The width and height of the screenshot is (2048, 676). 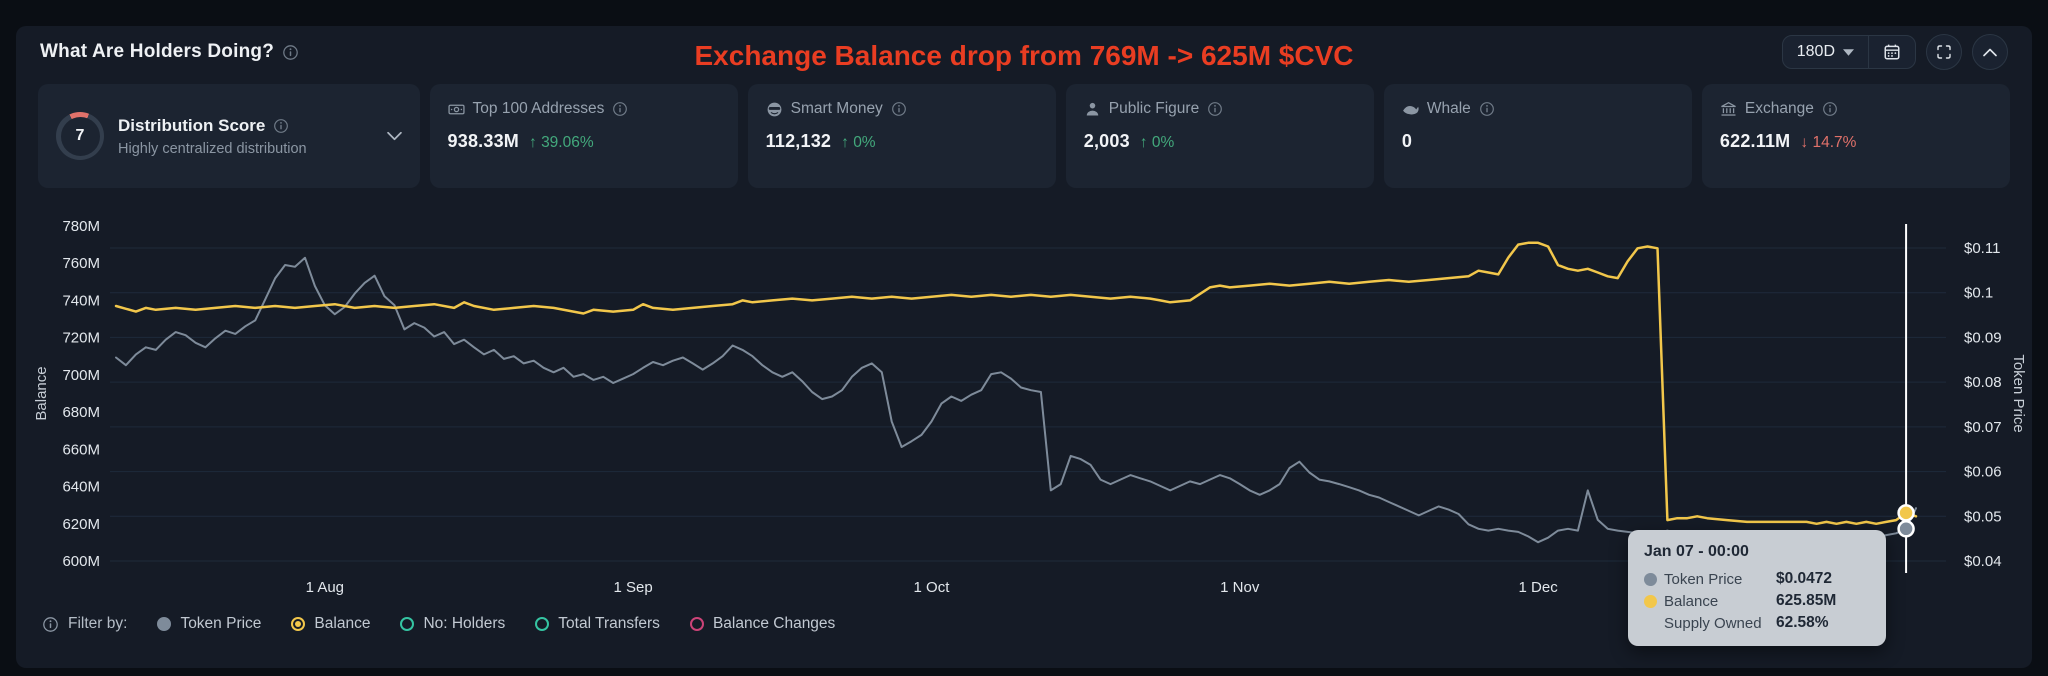 I want to click on range-control: 180D, so click(x=1848, y=52).